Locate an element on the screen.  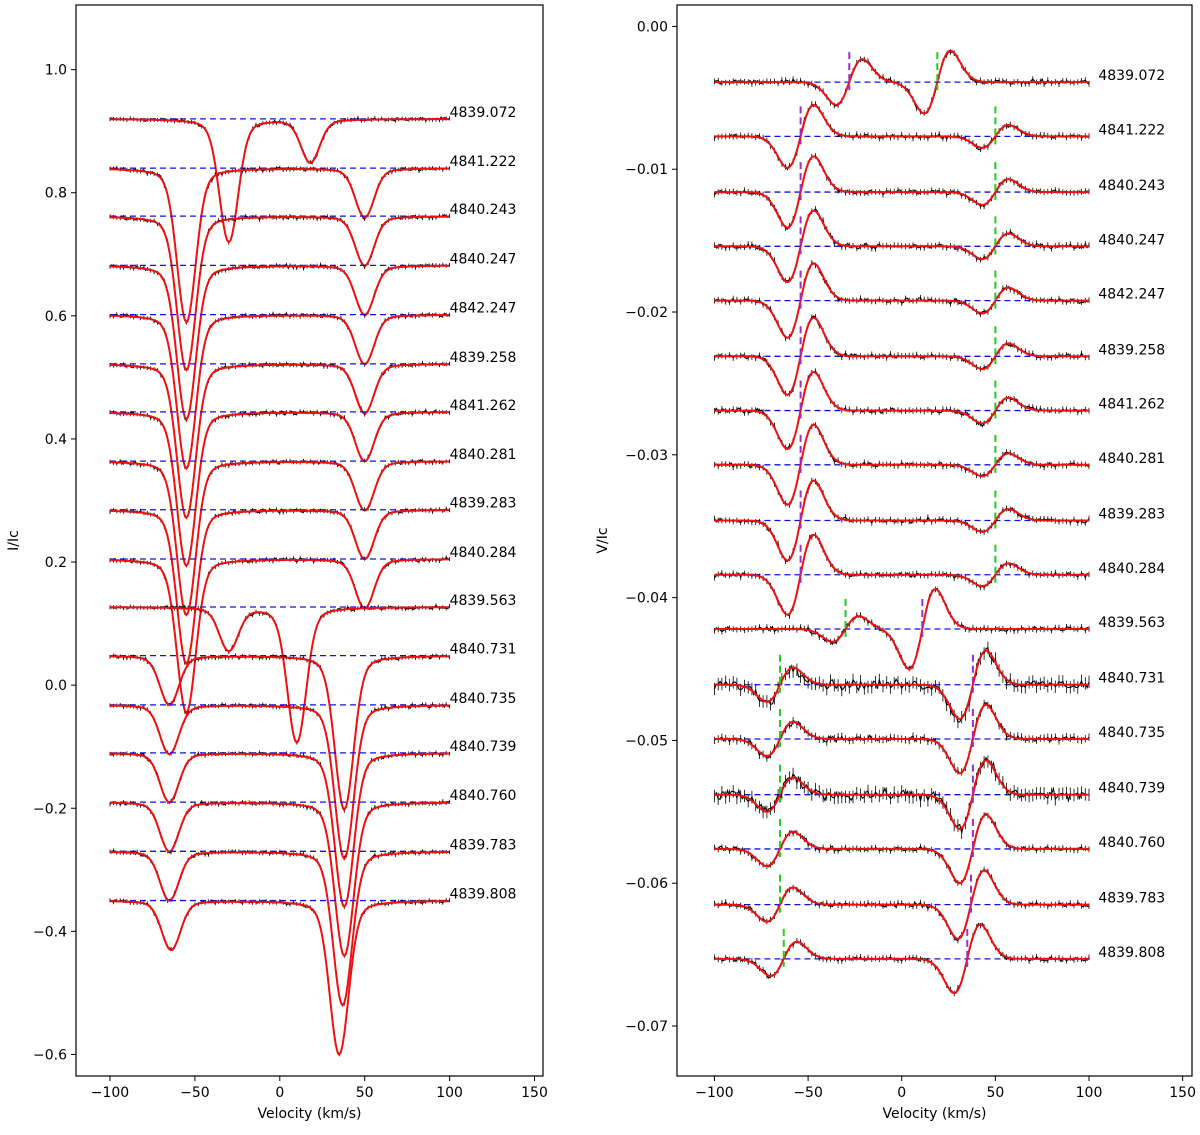
left-y-axis-label: I/Ic is located at coordinates (14, 540).